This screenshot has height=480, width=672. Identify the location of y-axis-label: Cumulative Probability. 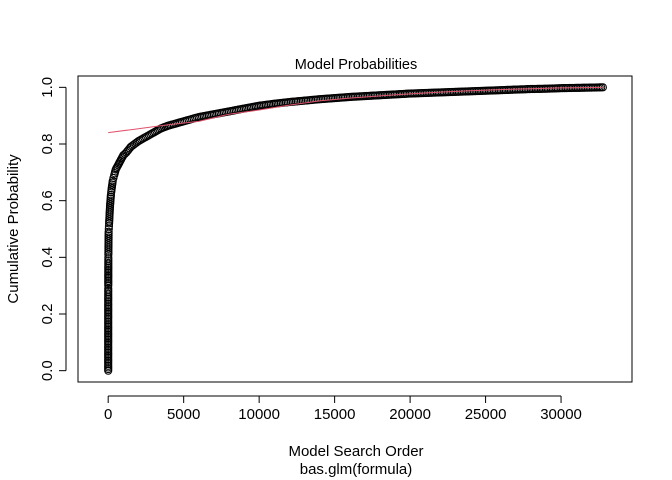
(13, 229).